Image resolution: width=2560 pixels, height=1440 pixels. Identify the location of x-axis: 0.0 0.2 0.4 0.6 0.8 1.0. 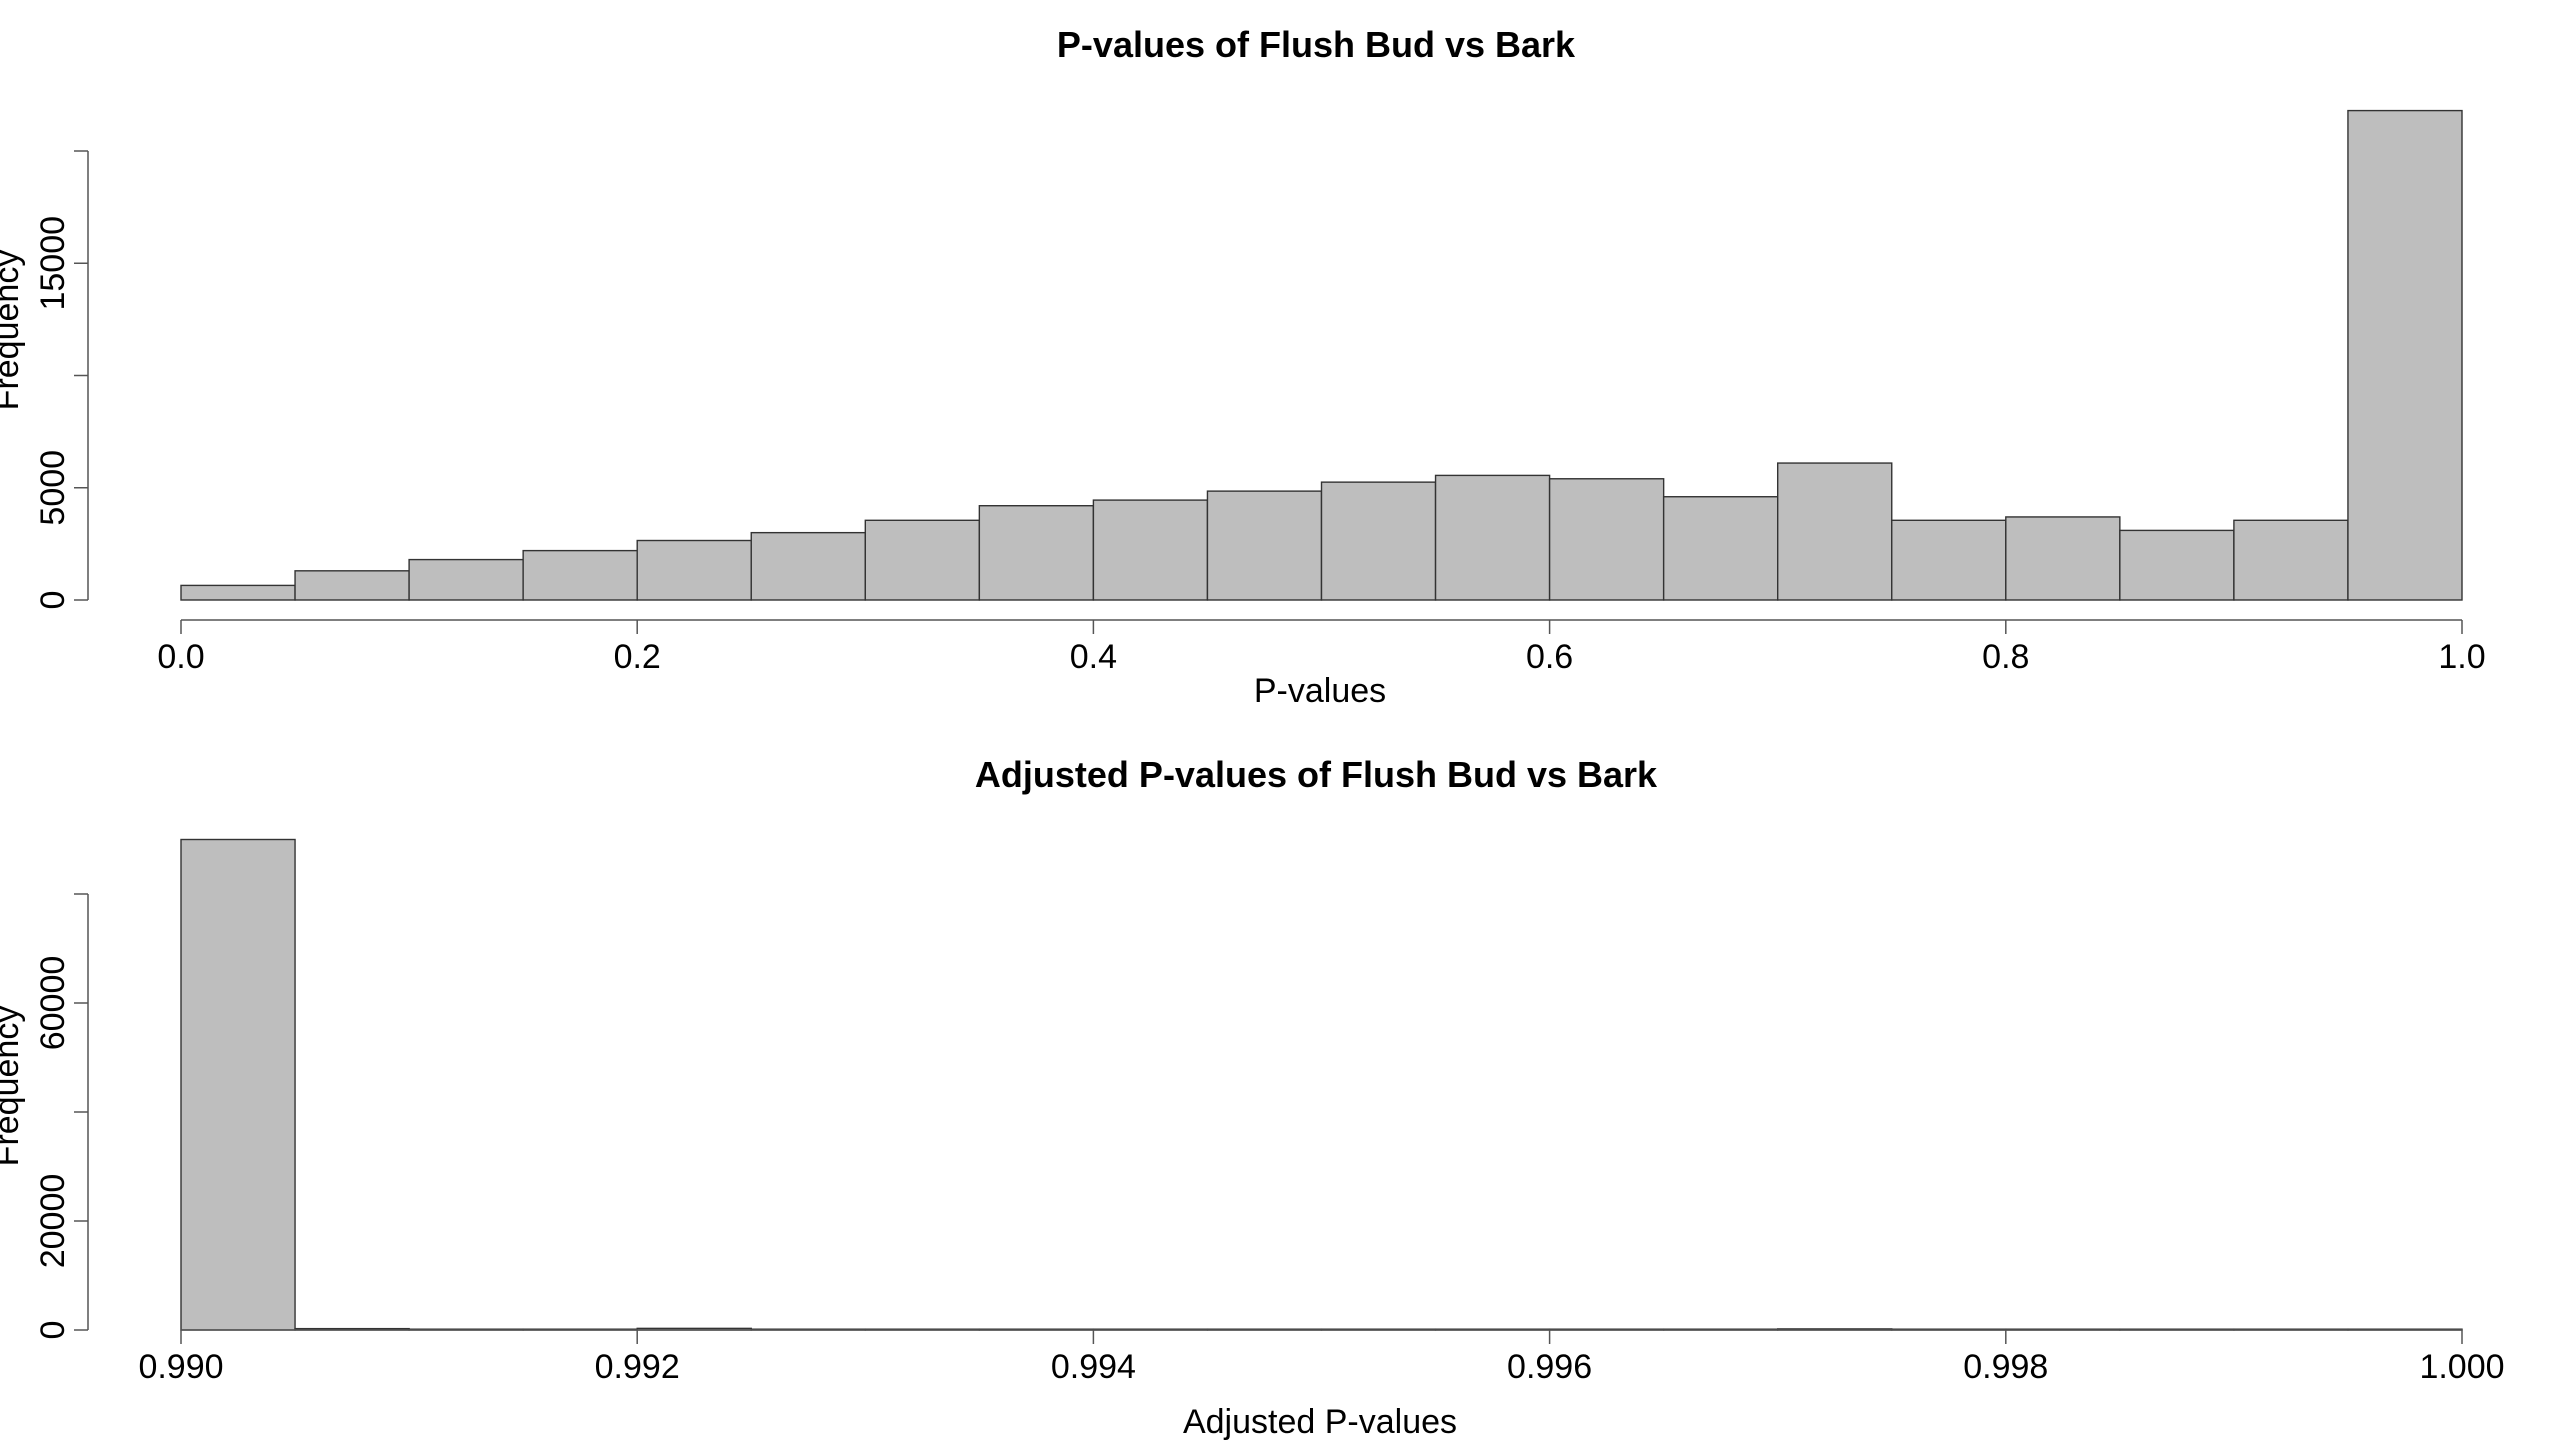
(1321, 647).